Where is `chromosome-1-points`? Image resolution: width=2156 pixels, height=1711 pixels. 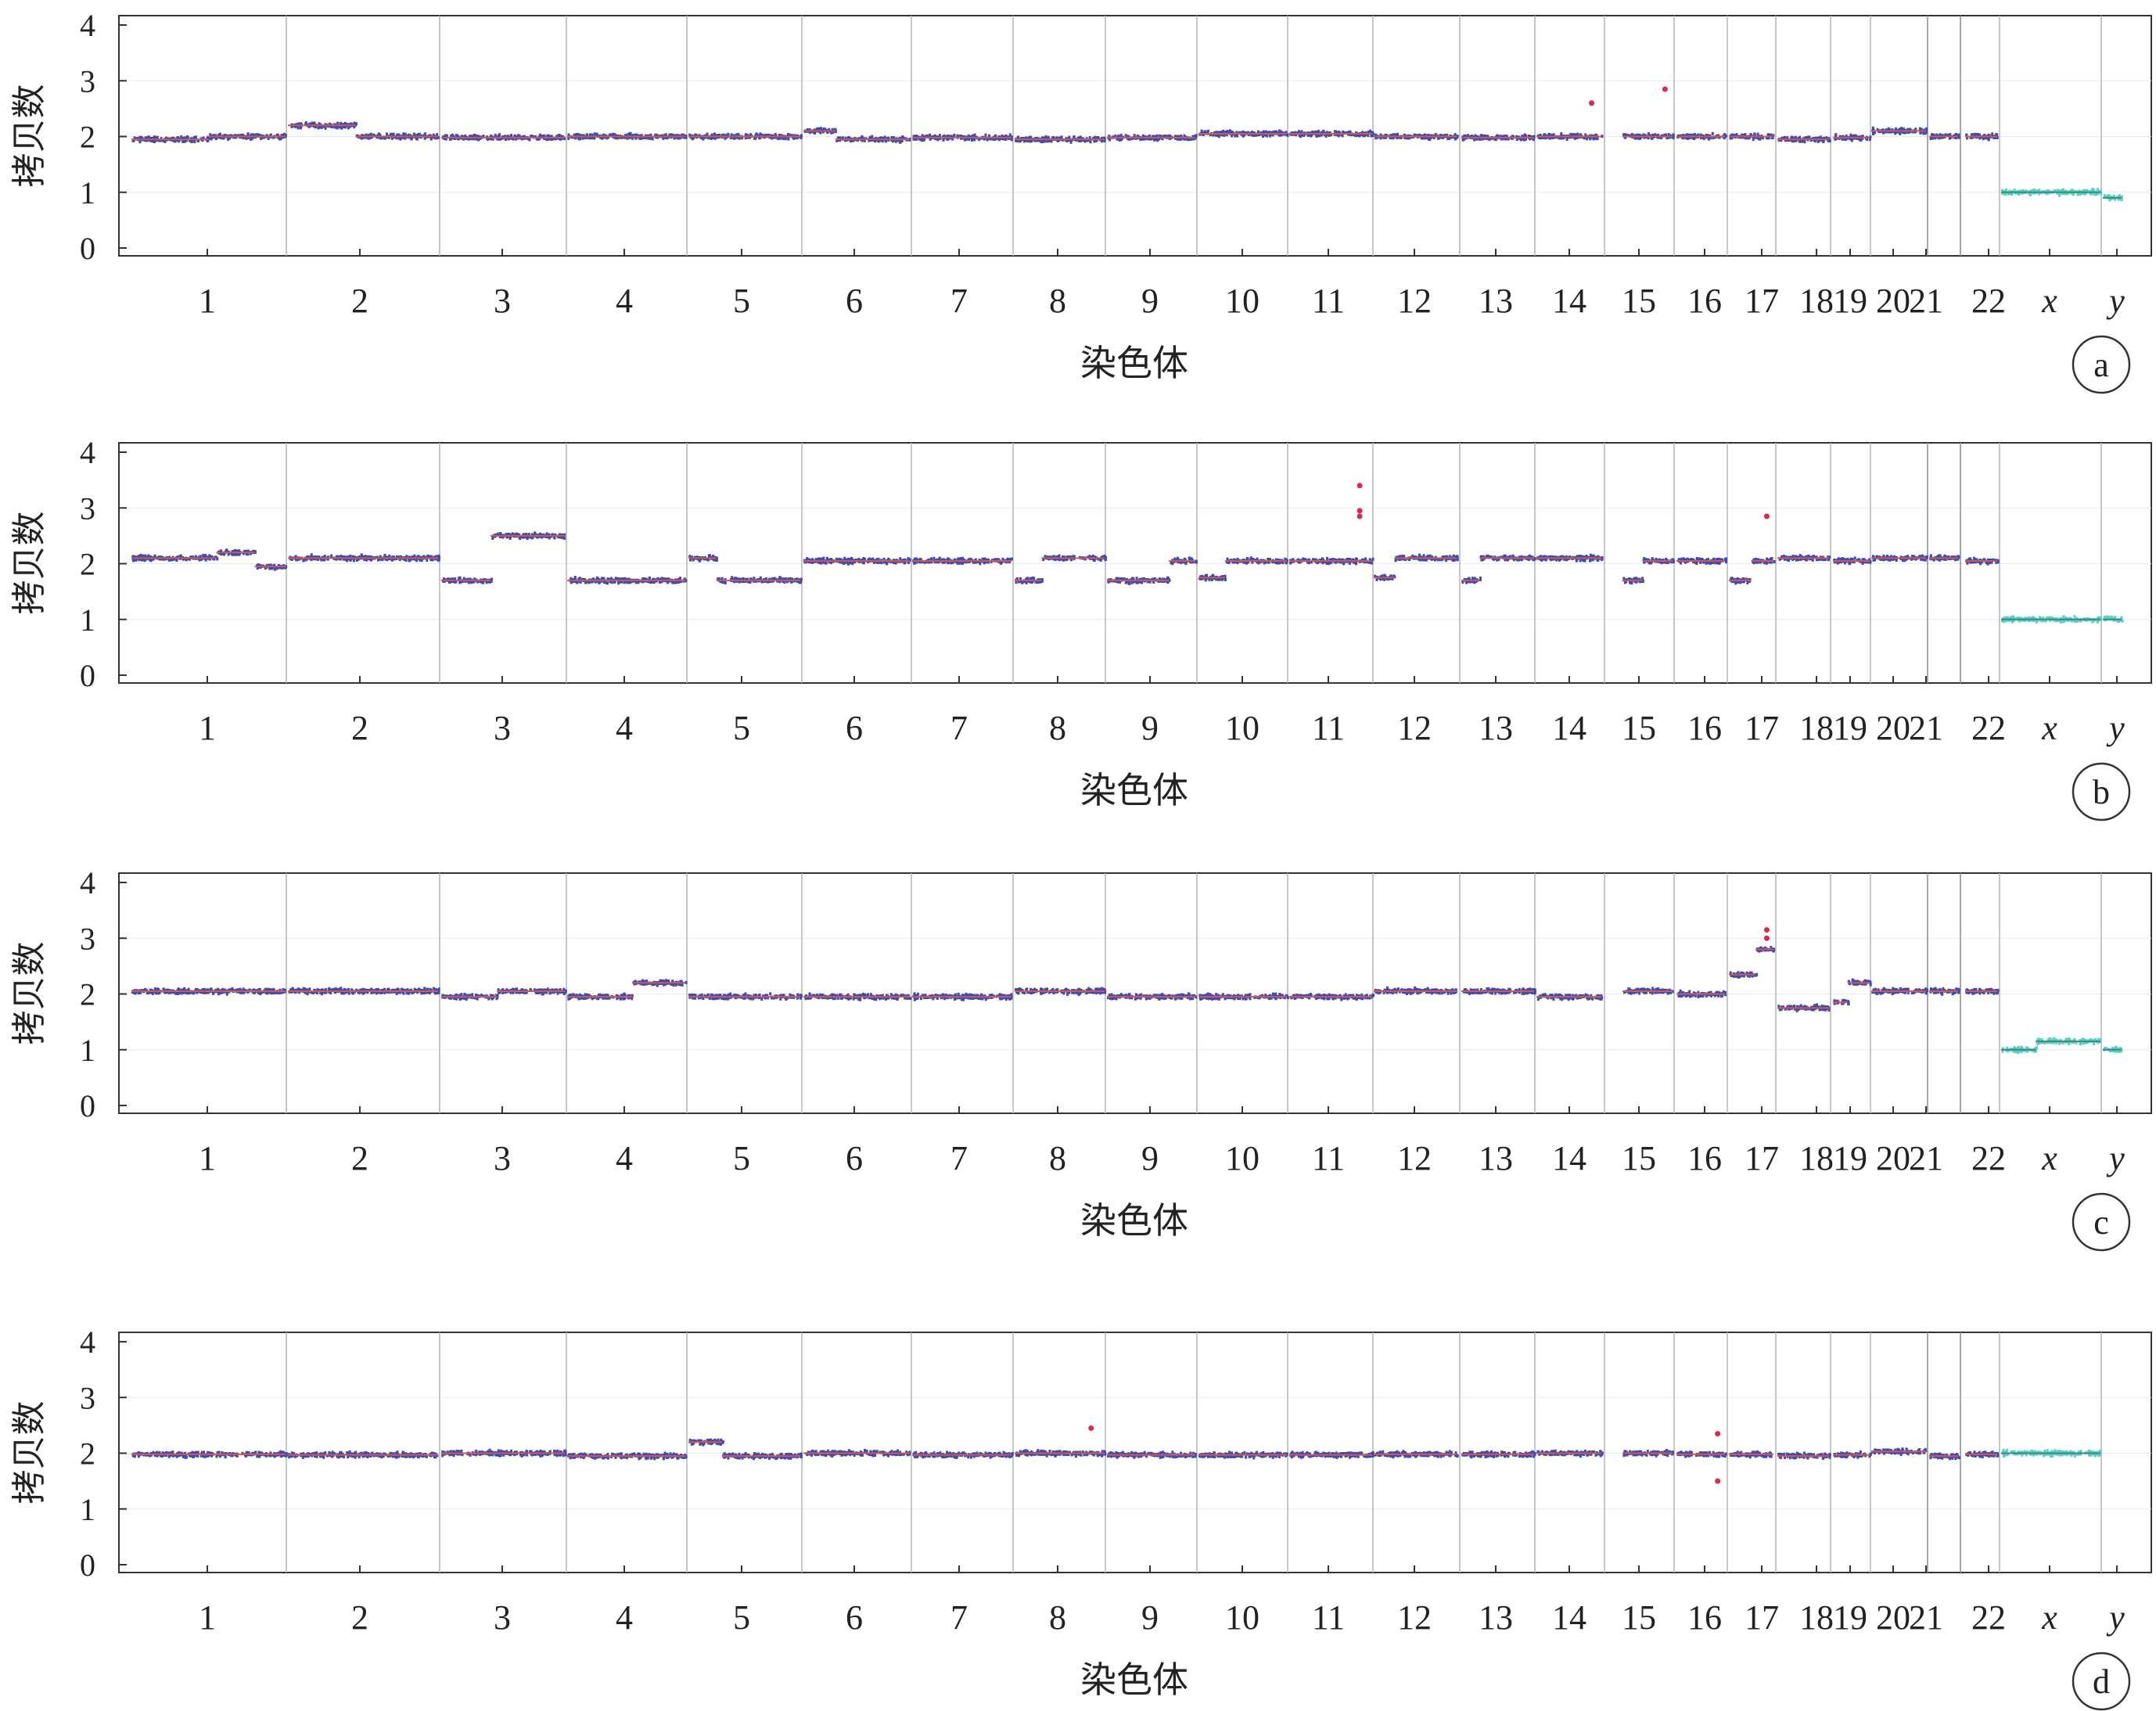 chromosome-1-points is located at coordinates (209, 560).